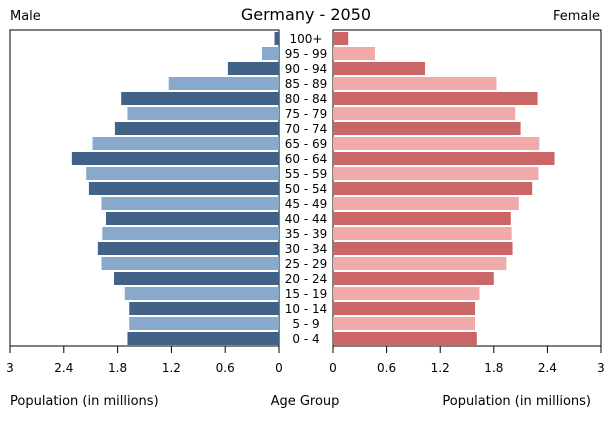 This screenshot has height=430, width=610. Describe the element at coordinates (306, 54) in the screenshot. I see `age-group-label: 95 - 99` at that location.